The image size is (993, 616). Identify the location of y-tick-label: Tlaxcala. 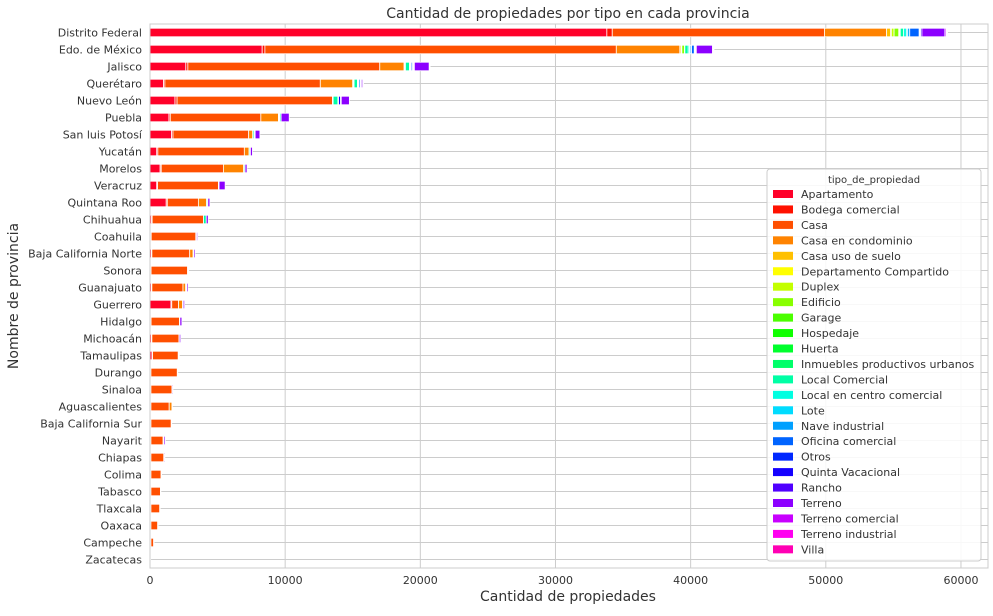
(119, 509).